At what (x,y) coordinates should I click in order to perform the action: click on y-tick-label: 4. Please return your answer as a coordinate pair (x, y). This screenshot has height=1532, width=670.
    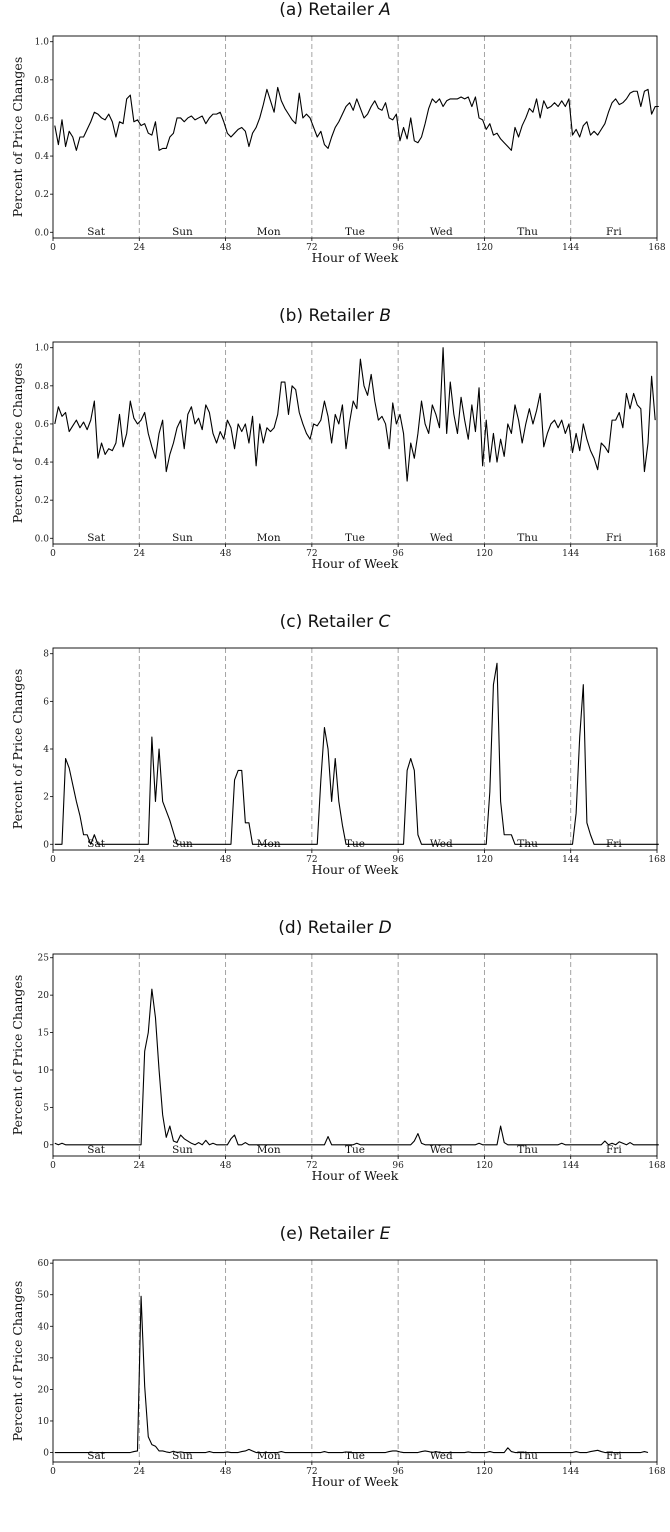
    Looking at the image, I should click on (46, 750).